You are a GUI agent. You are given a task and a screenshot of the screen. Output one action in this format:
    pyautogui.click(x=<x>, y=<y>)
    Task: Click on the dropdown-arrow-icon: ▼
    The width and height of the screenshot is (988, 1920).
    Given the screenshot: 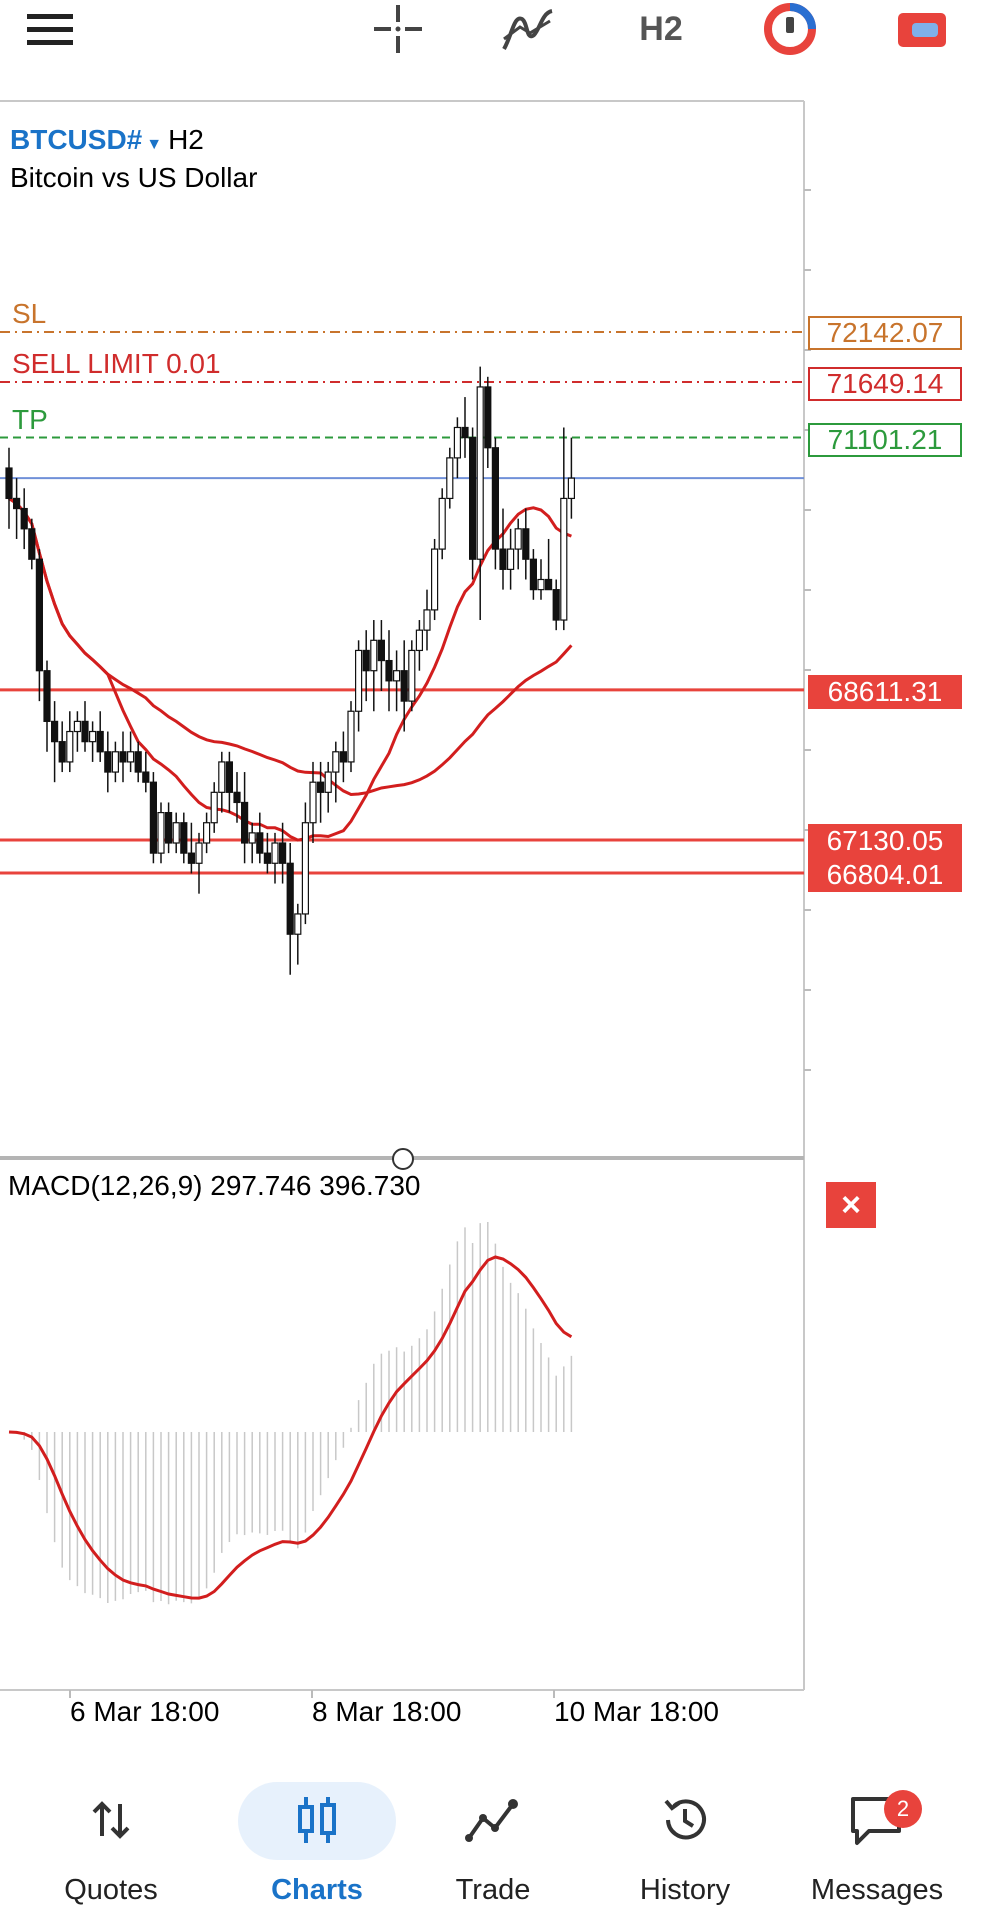 What is the action you would take?
    pyautogui.click(x=154, y=144)
    